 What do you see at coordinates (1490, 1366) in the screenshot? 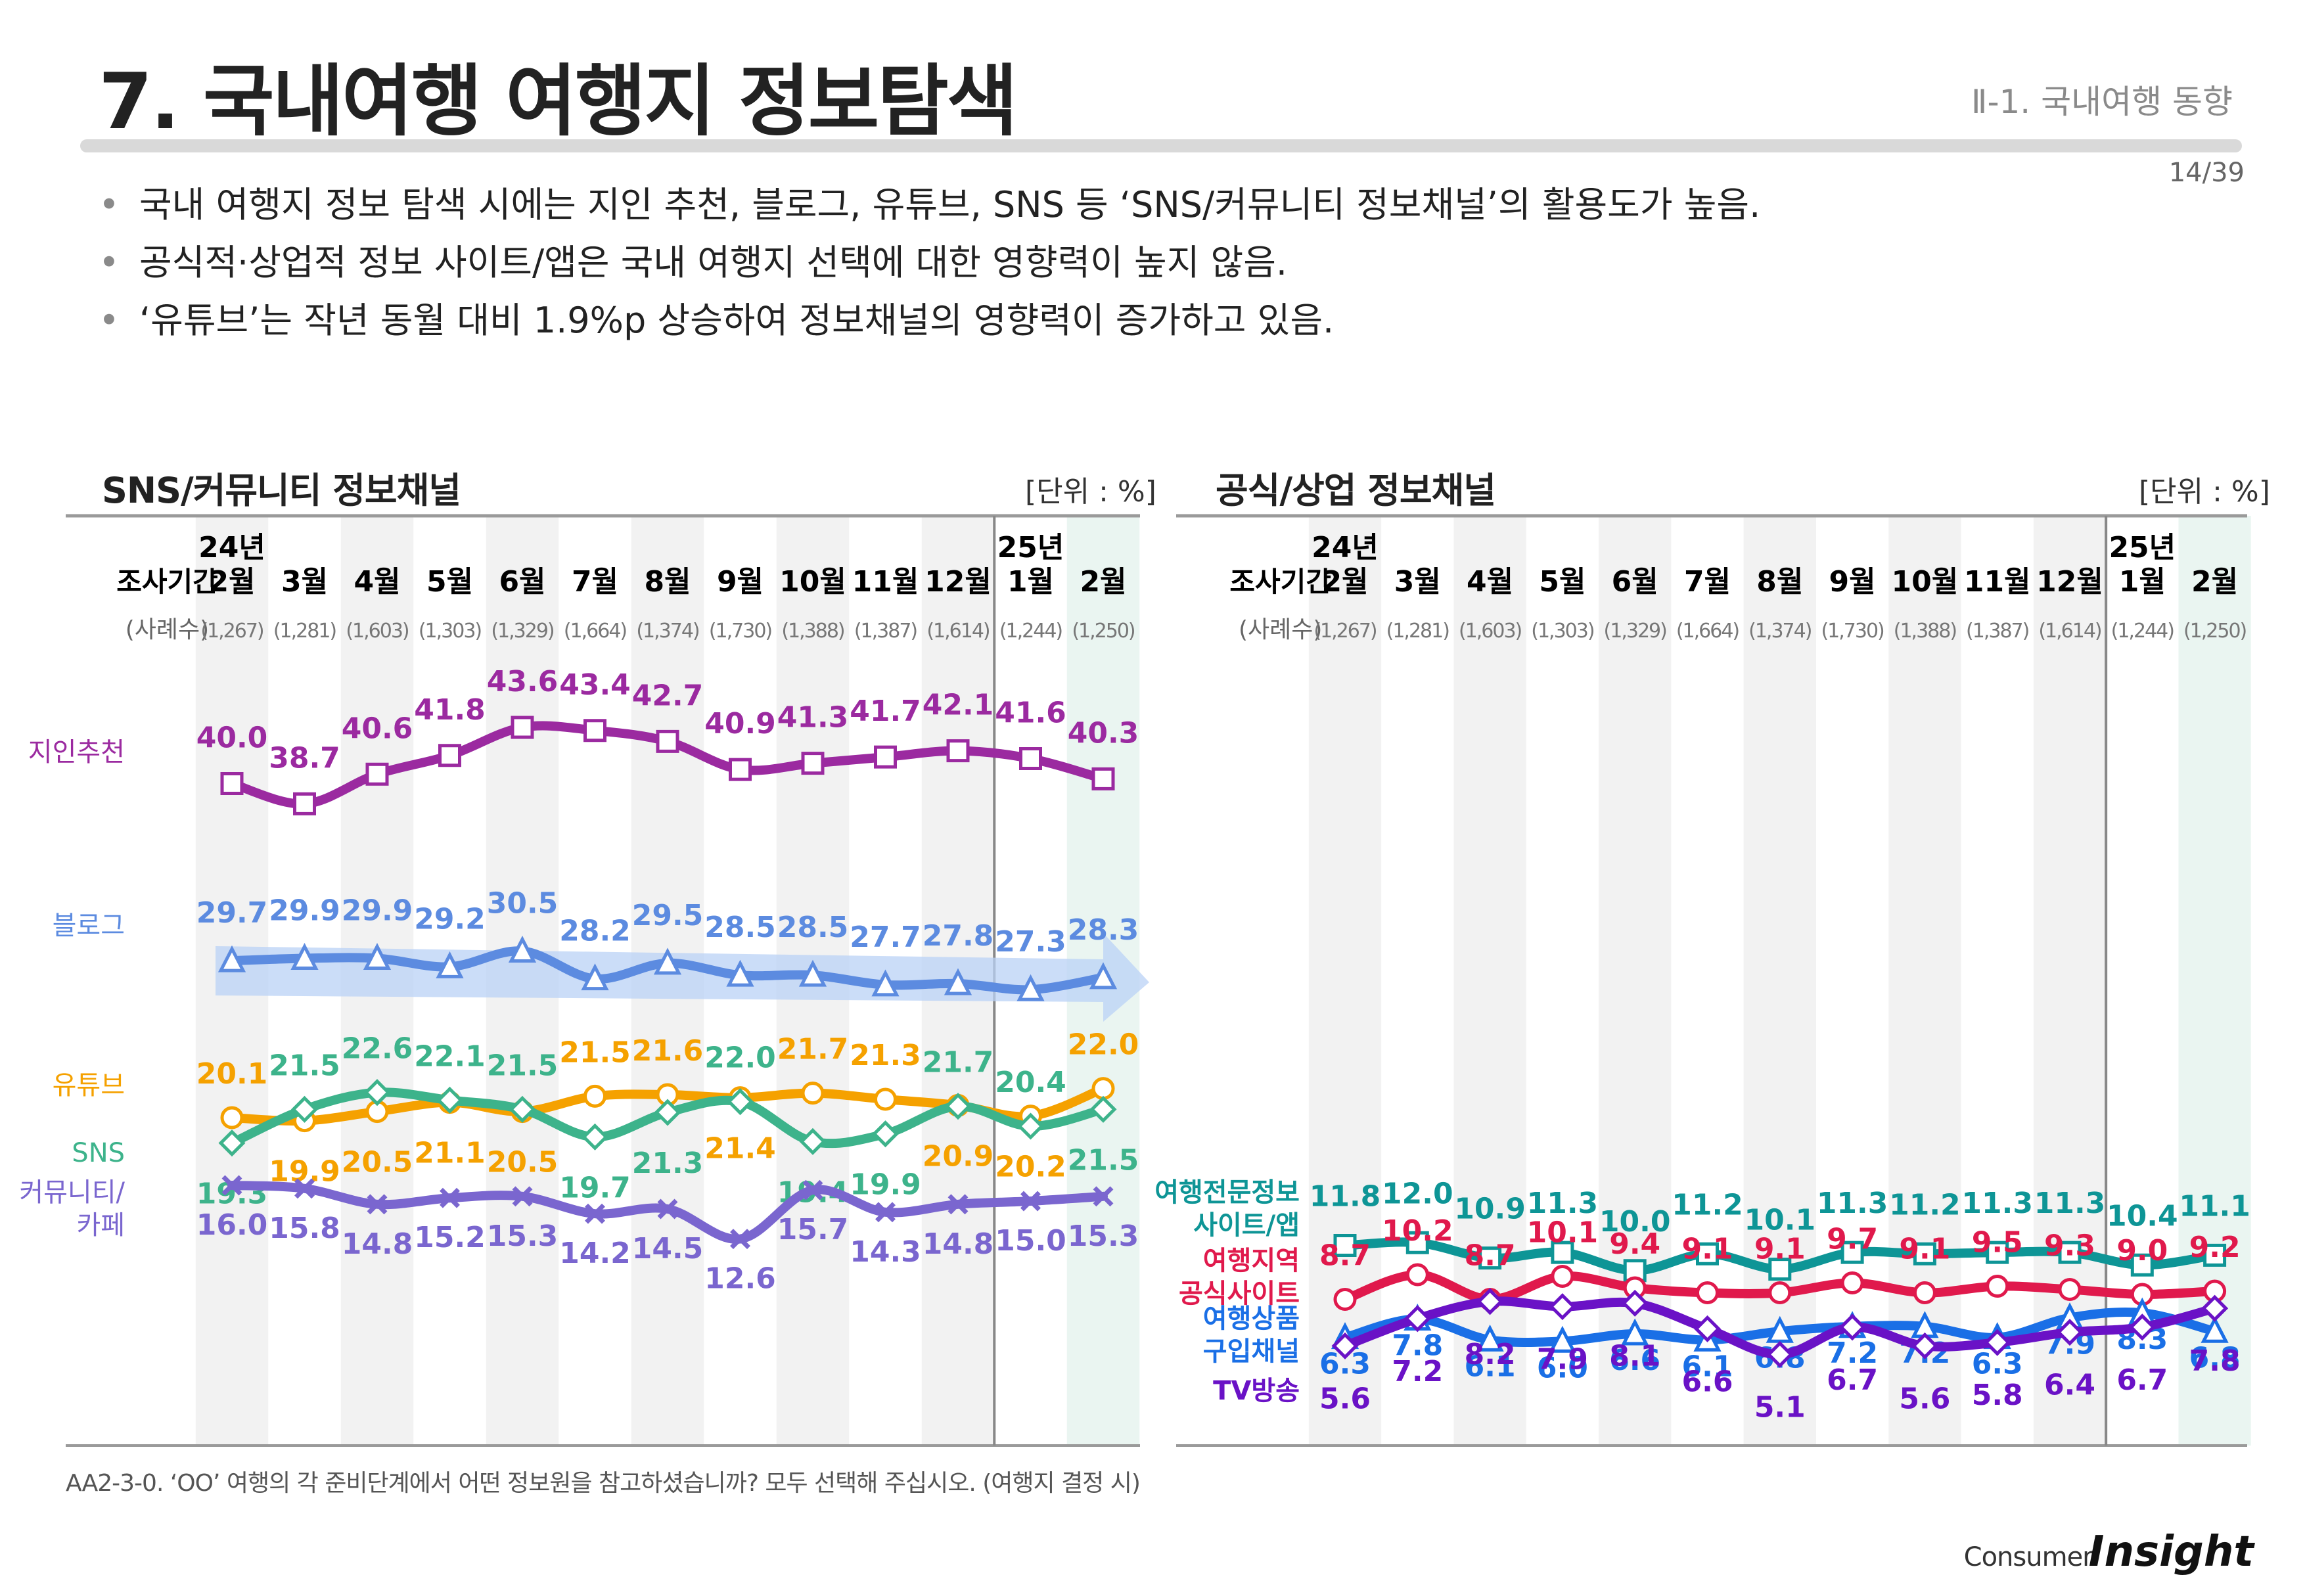
I see `data-label: 6.1` at bounding box center [1490, 1366].